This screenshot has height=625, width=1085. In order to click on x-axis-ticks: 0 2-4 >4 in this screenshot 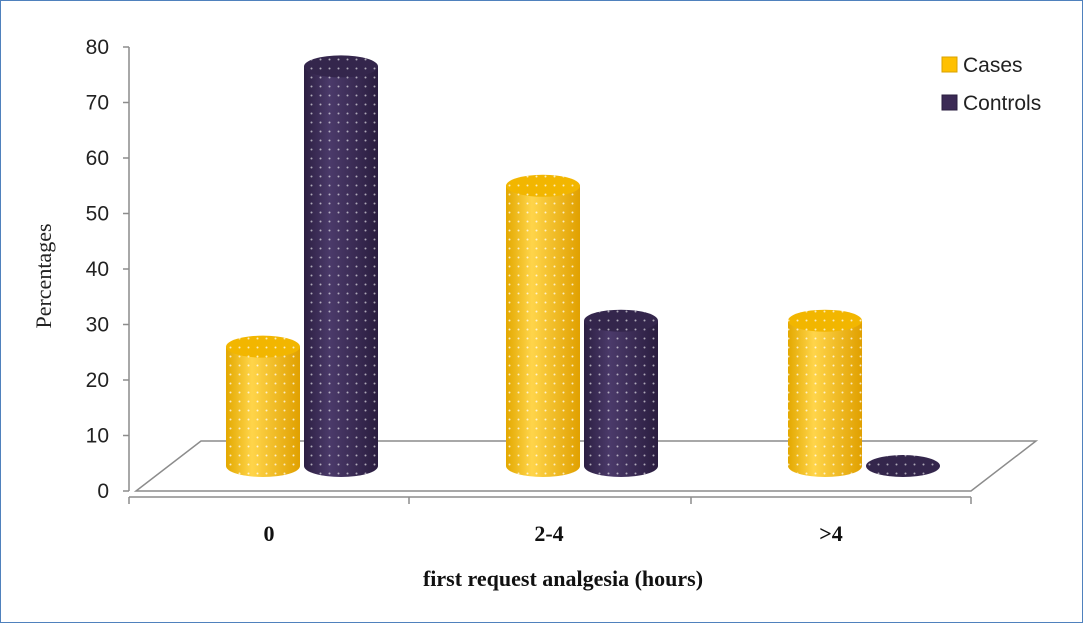, I will do `click(550, 521)`.